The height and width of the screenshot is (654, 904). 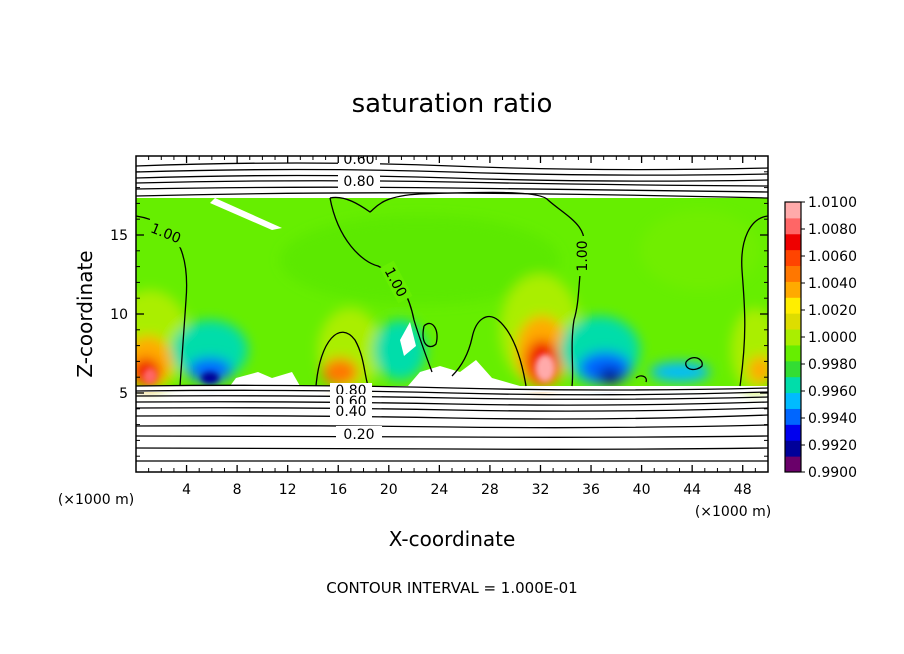 What do you see at coordinates (452, 539) in the screenshot?
I see `x-axis-title: X-coordinate` at bounding box center [452, 539].